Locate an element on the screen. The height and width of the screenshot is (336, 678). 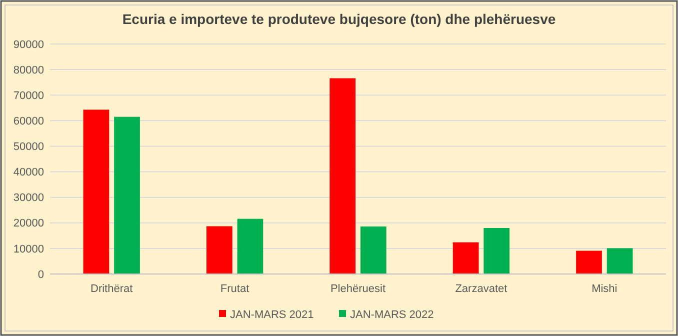
x-tick-label: Zarzavatet is located at coordinates (481, 289).